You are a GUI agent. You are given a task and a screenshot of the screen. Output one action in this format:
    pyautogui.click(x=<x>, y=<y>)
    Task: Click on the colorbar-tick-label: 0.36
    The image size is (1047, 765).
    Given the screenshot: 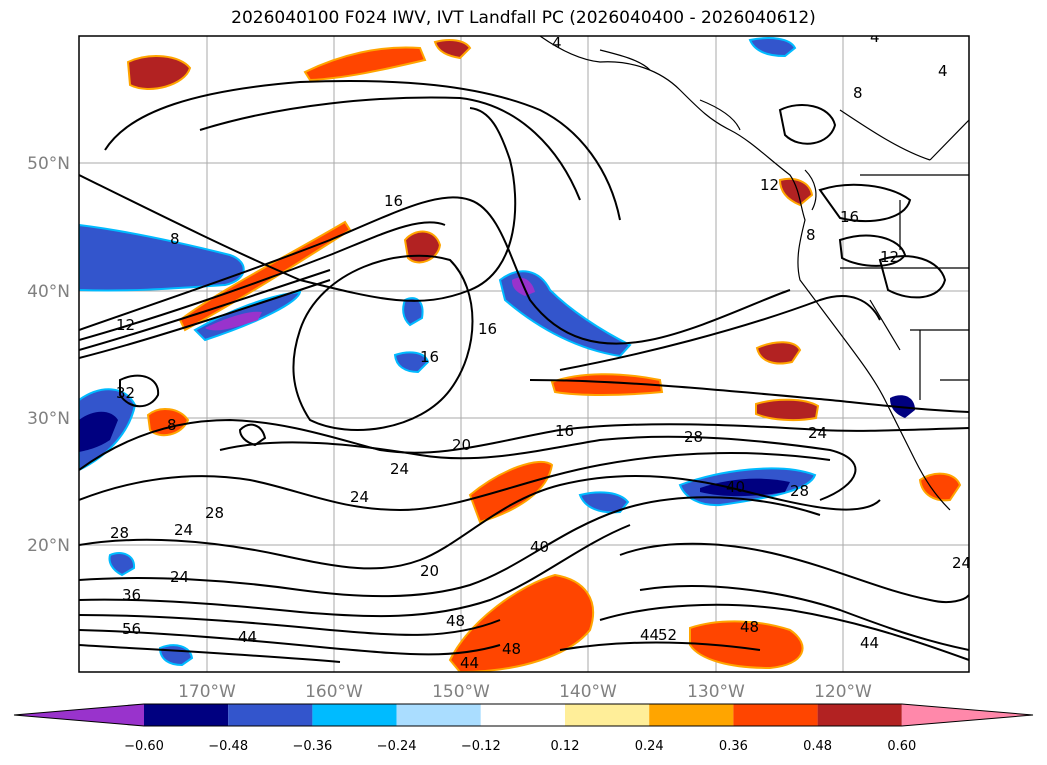 What is the action you would take?
    pyautogui.click(x=733, y=746)
    